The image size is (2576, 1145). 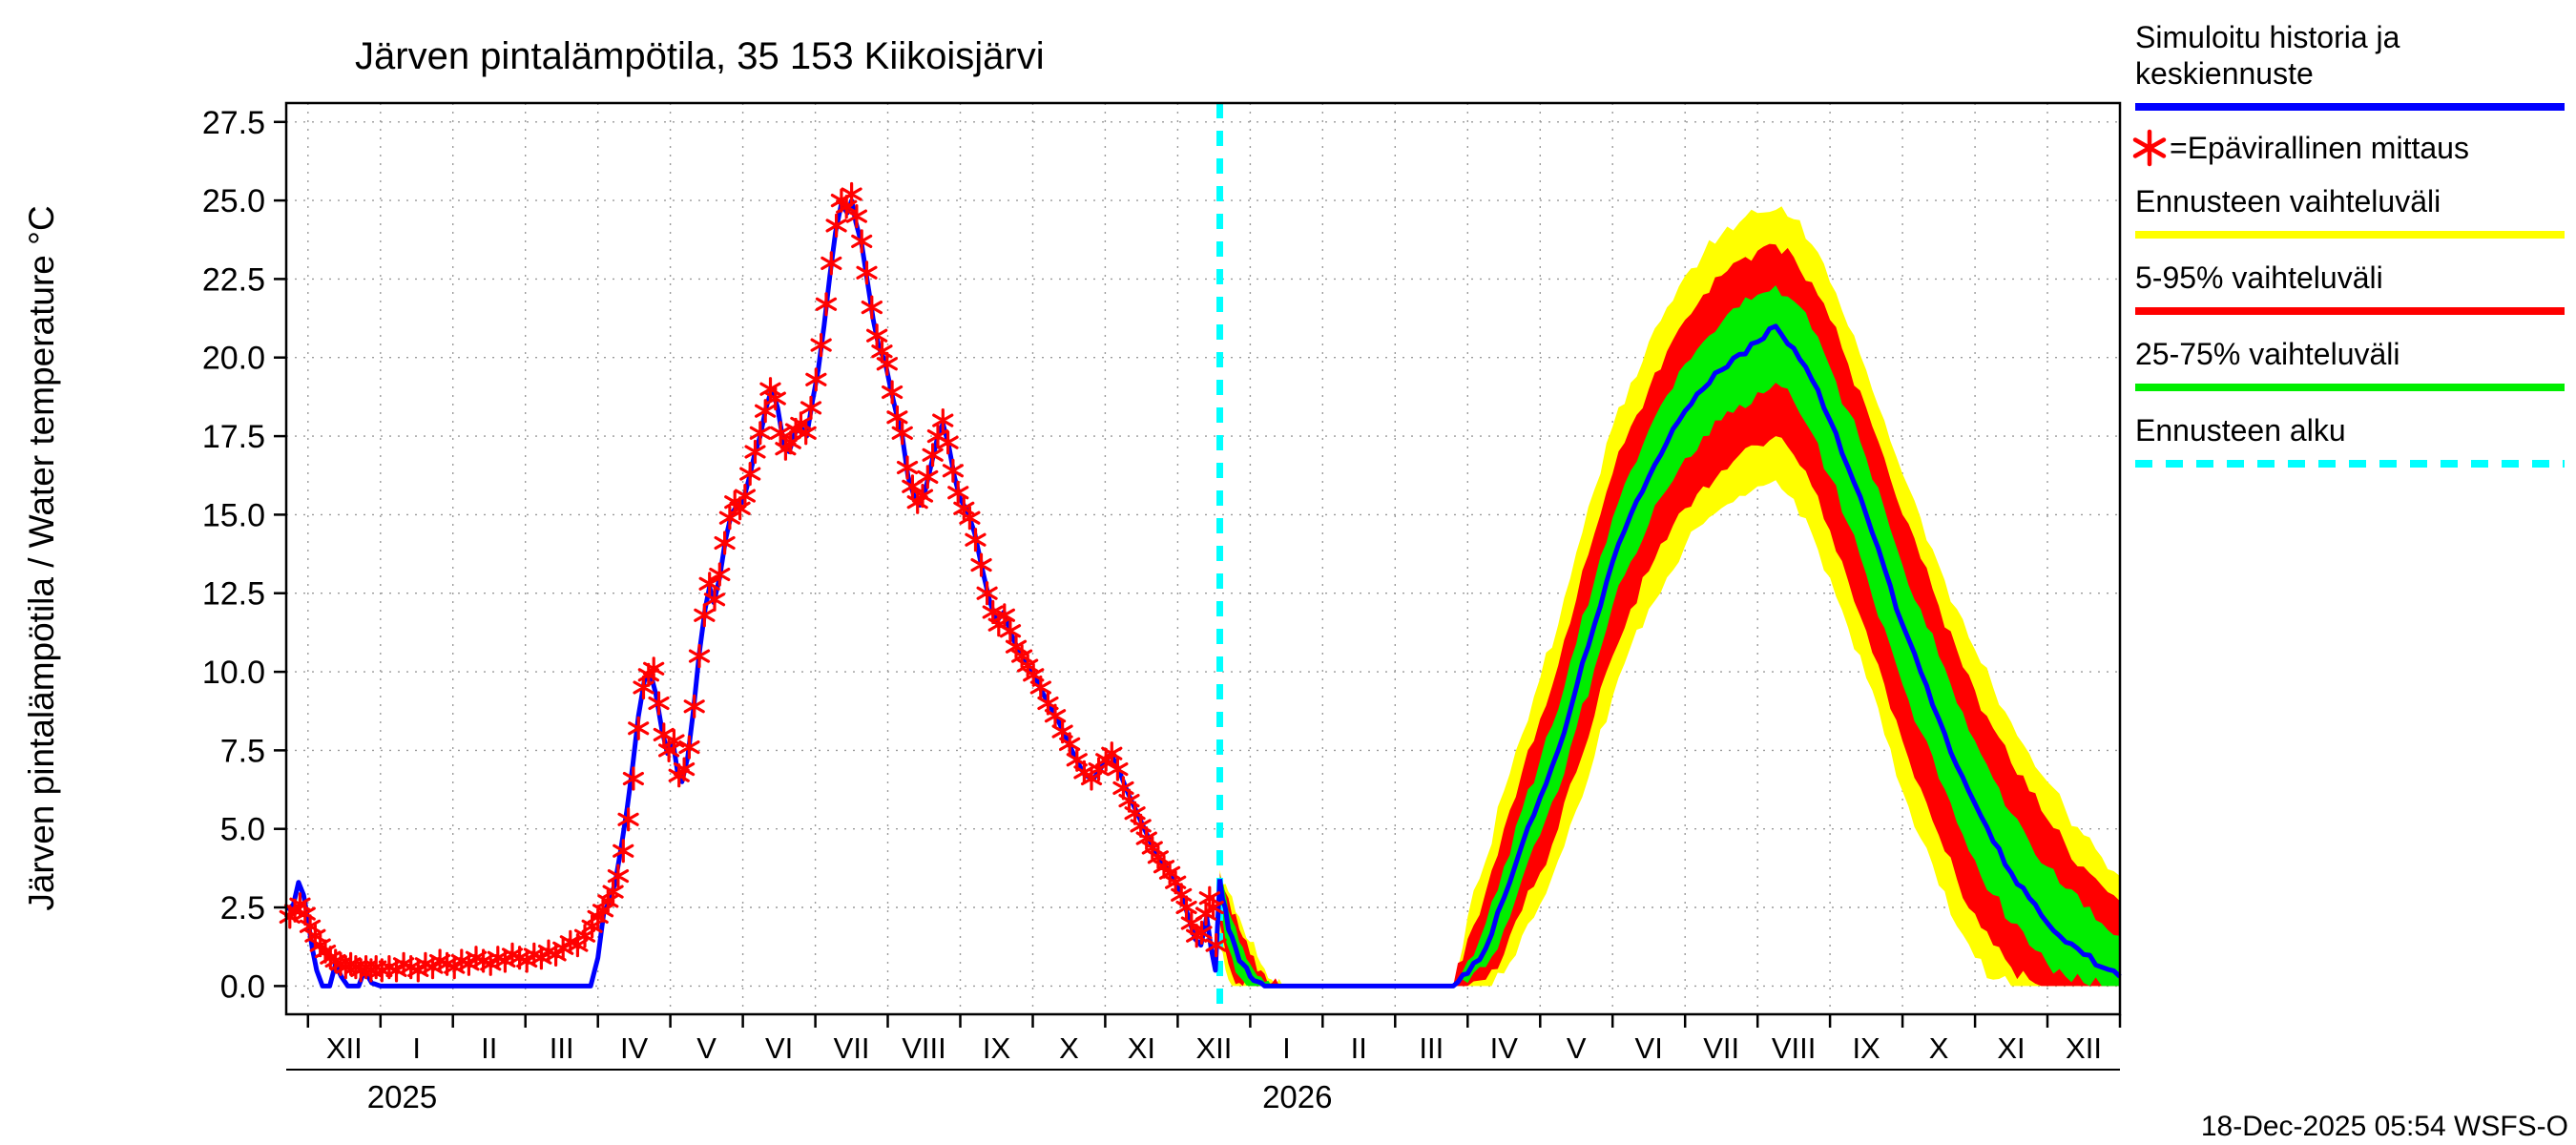 I want to click on legend-range-full-label: Ennusteen vaihteluväli, so click(x=2288, y=201).